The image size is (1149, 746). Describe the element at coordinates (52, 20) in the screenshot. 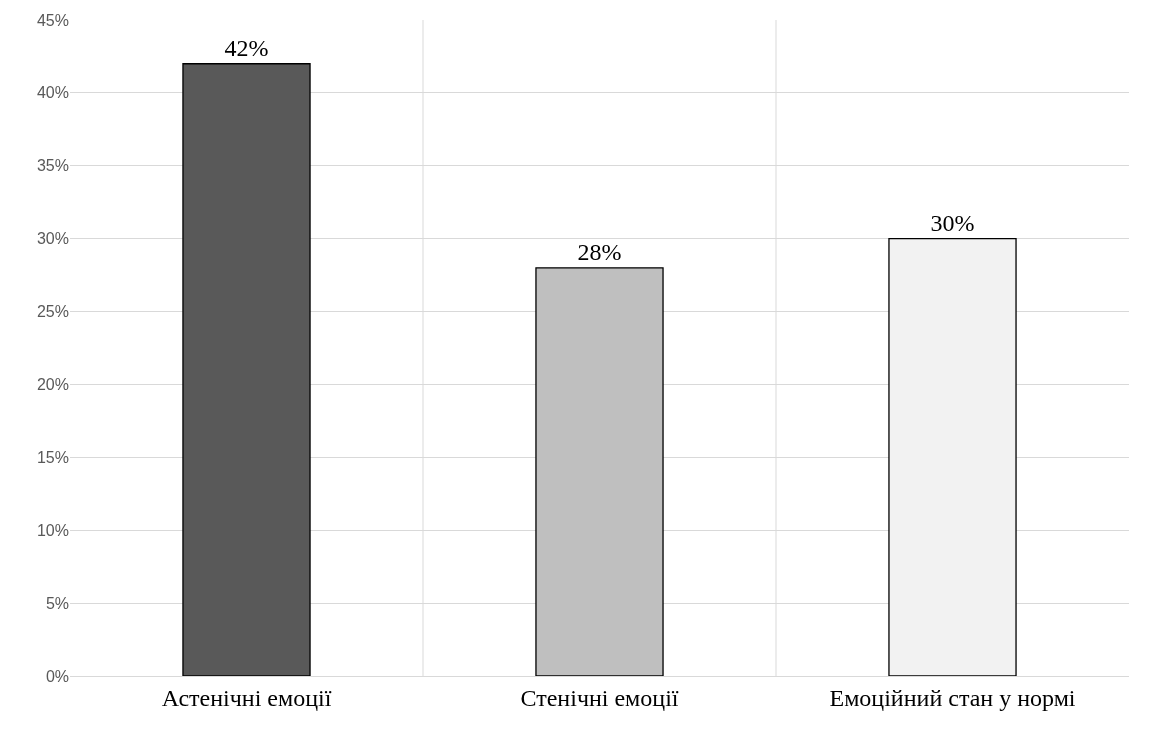

I see `y-tick-label: 45%` at that location.